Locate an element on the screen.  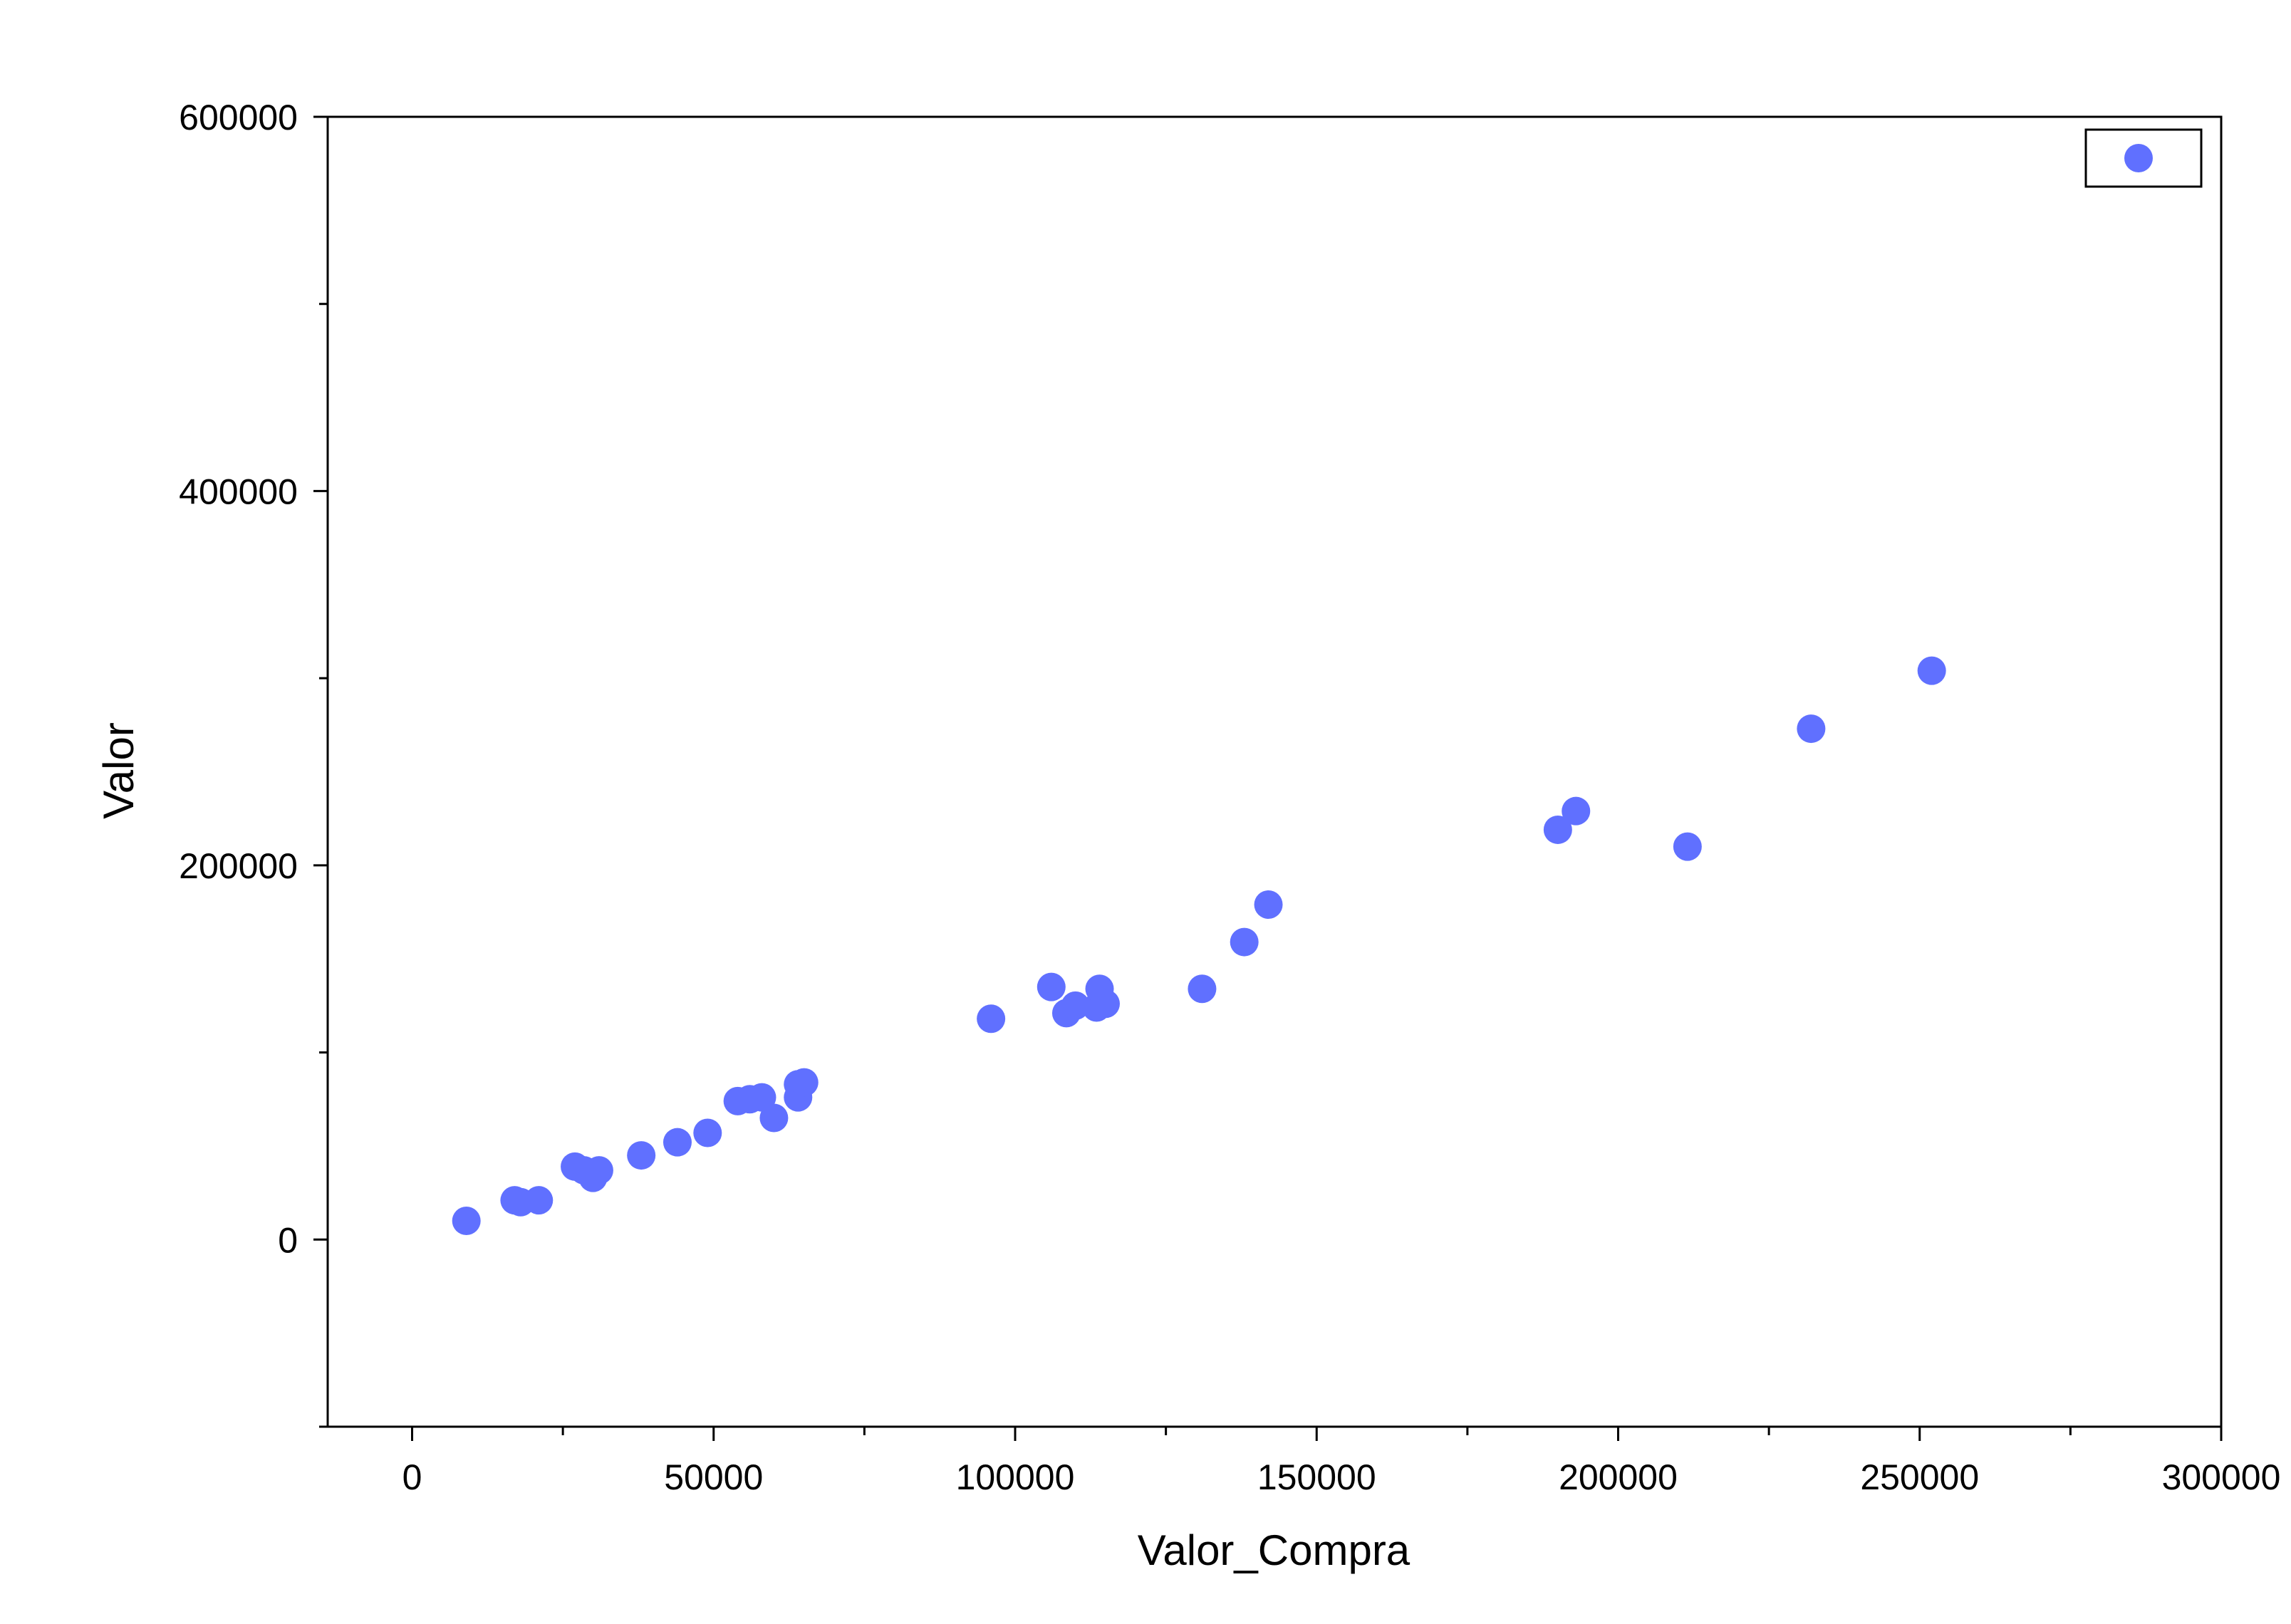
x-tick-label: 50000 is located at coordinates (713, 1477).